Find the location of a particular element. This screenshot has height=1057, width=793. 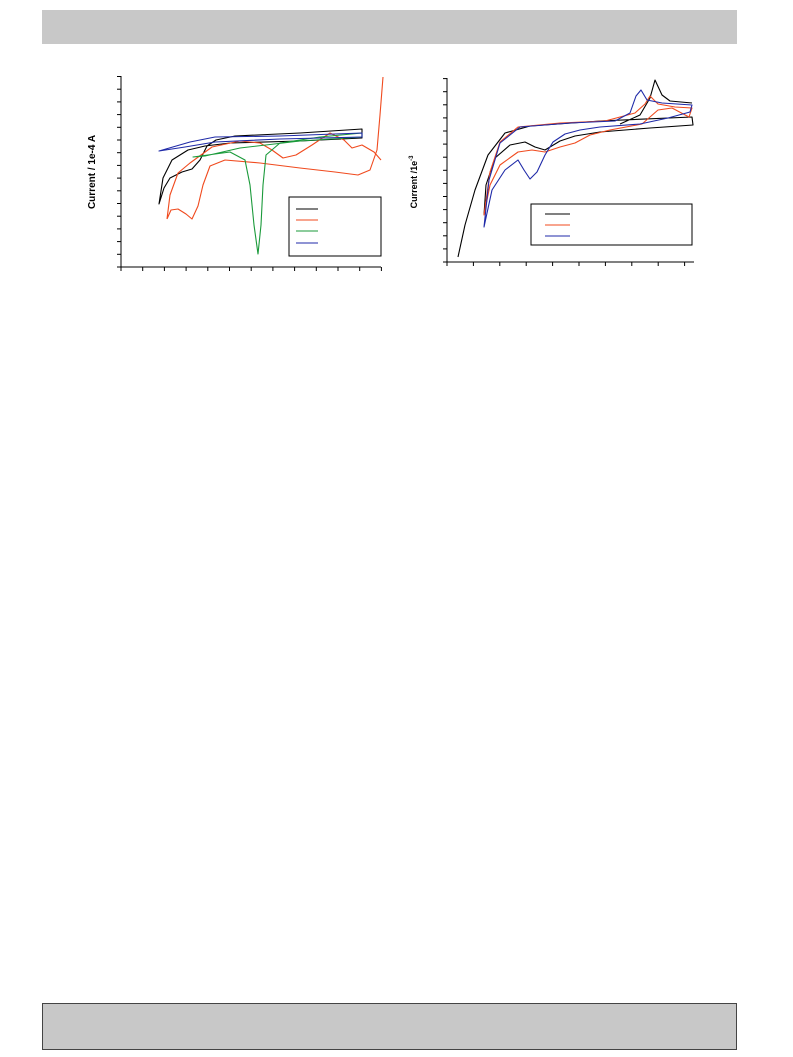

y-axis-label: Current /1e-3 is located at coordinates (414, 182).